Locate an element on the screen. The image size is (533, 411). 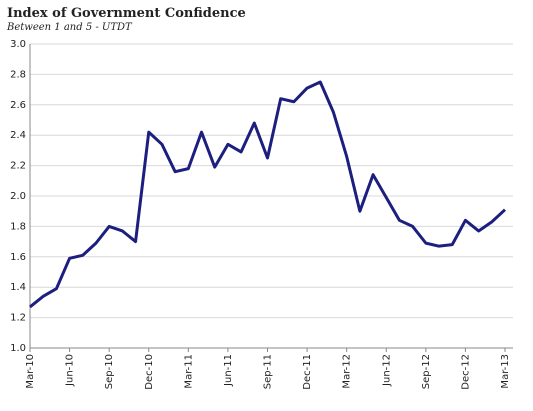
x-tick-label: Jun-11 is located at coordinates (228, 370).